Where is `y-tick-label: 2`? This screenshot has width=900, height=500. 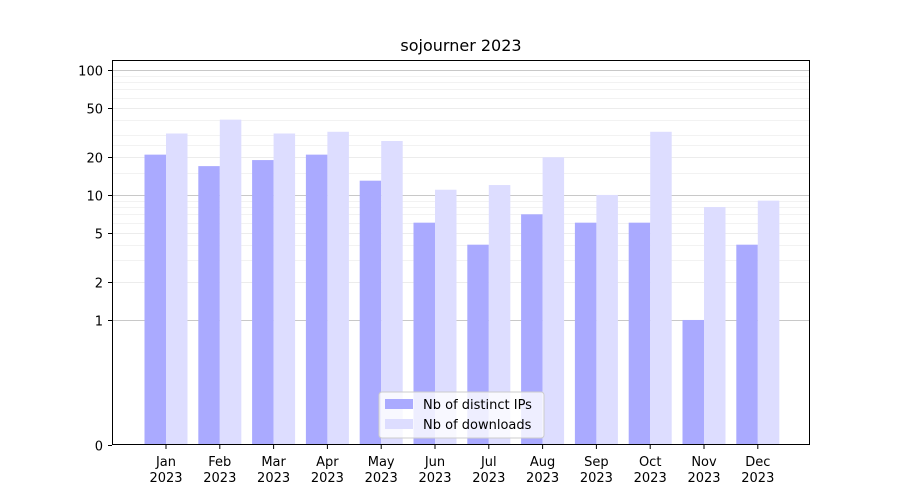
y-tick-label: 2 is located at coordinates (99, 284).